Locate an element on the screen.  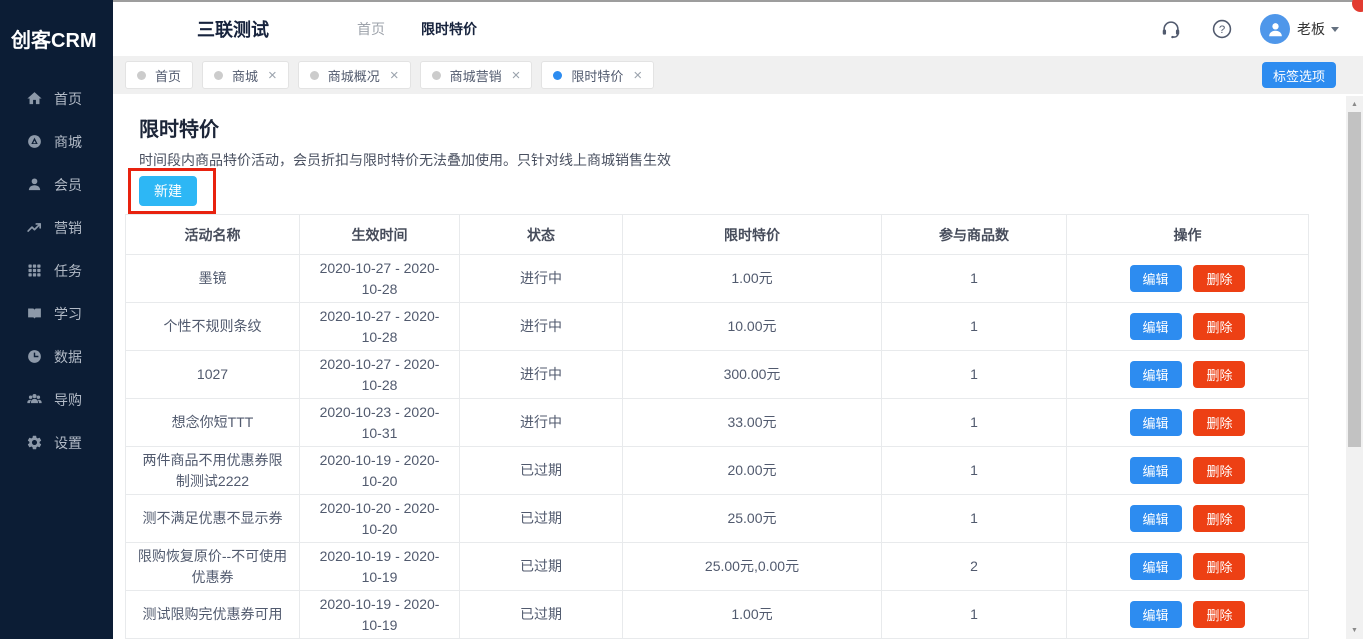
sidebar-item-learning: 学习 is located at coordinates (56, 313).